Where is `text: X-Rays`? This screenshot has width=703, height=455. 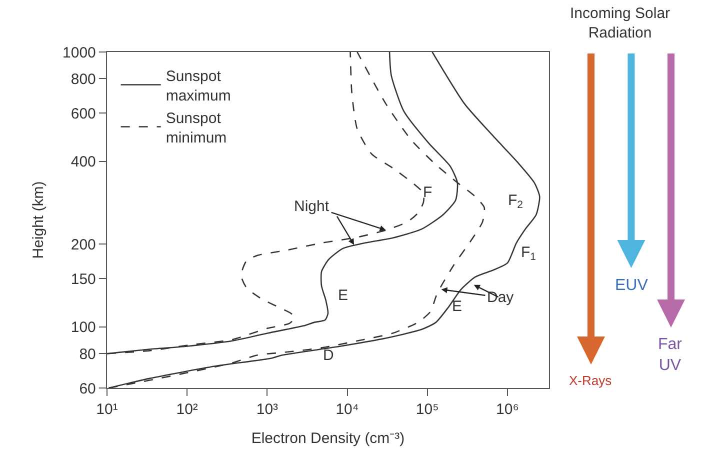
text: X-Rays is located at coordinates (590, 380).